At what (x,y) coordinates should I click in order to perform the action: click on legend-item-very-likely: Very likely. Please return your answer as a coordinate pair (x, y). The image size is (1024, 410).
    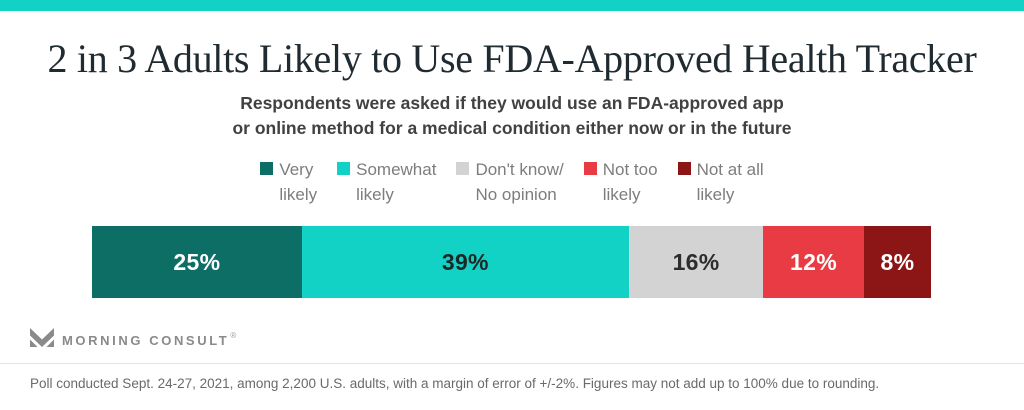
    Looking at the image, I should click on (288, 182).